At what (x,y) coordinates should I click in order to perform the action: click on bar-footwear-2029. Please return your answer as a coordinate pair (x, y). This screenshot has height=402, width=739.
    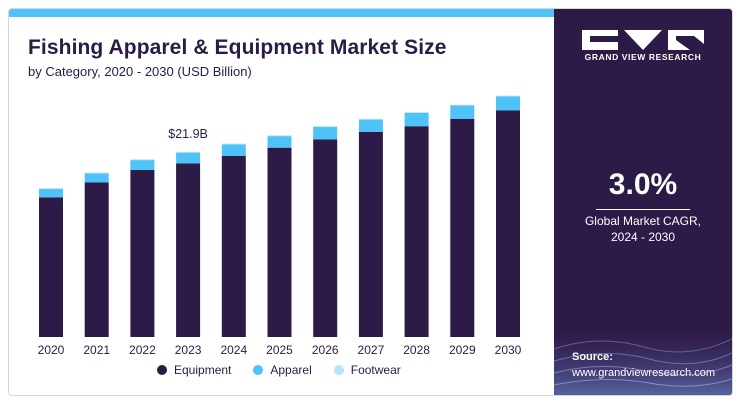
    Looking at the image, I should click on (462, 105).